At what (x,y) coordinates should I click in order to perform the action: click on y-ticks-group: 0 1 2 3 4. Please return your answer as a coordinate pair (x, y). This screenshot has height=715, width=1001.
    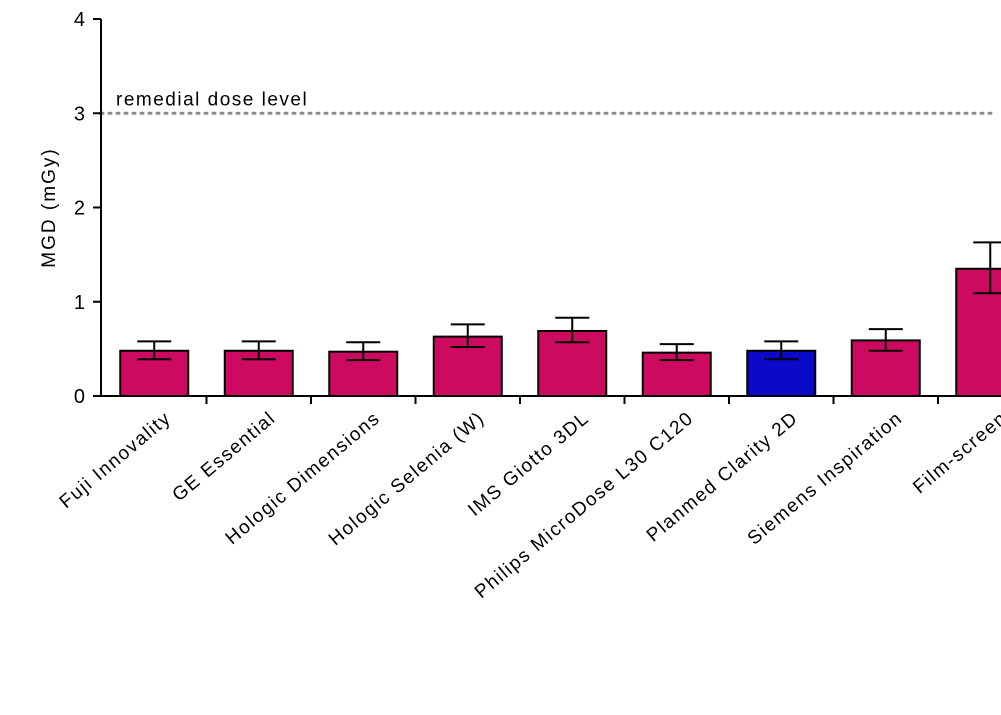
    Looking at the image, I should click on (87, 208).